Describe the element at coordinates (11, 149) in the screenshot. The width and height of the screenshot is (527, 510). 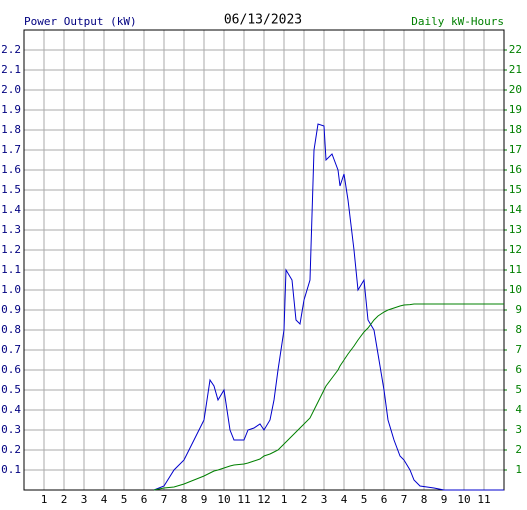
I see `y-tick-label: 1.7` at that location.